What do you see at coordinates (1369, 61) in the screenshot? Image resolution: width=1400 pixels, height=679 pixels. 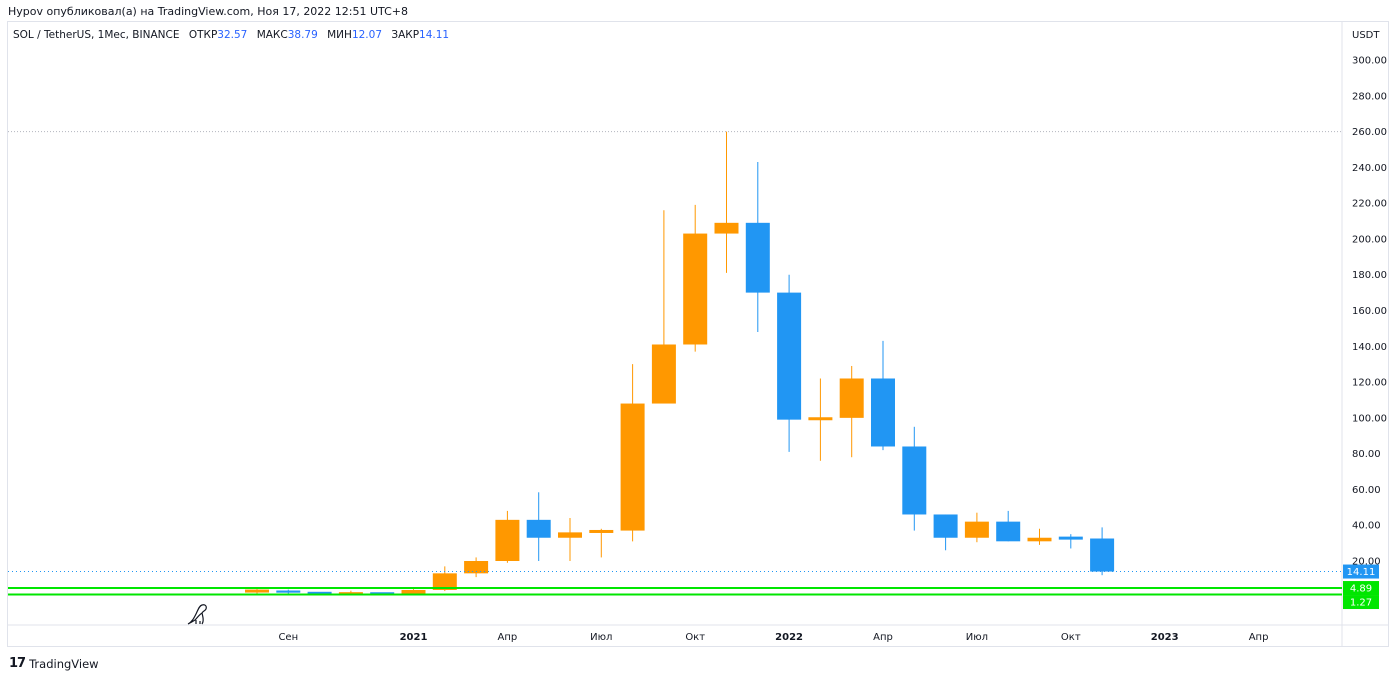 I see `price-tick-label: 300.00` at bounding box center [1369, 61].